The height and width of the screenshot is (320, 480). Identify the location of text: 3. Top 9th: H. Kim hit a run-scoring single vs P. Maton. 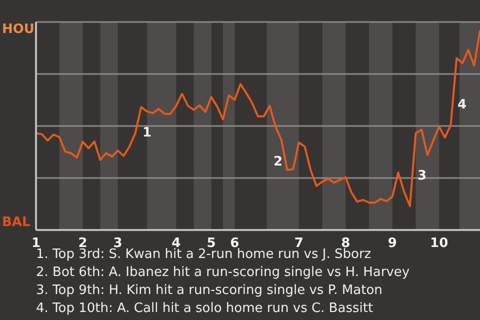
(210, 291).